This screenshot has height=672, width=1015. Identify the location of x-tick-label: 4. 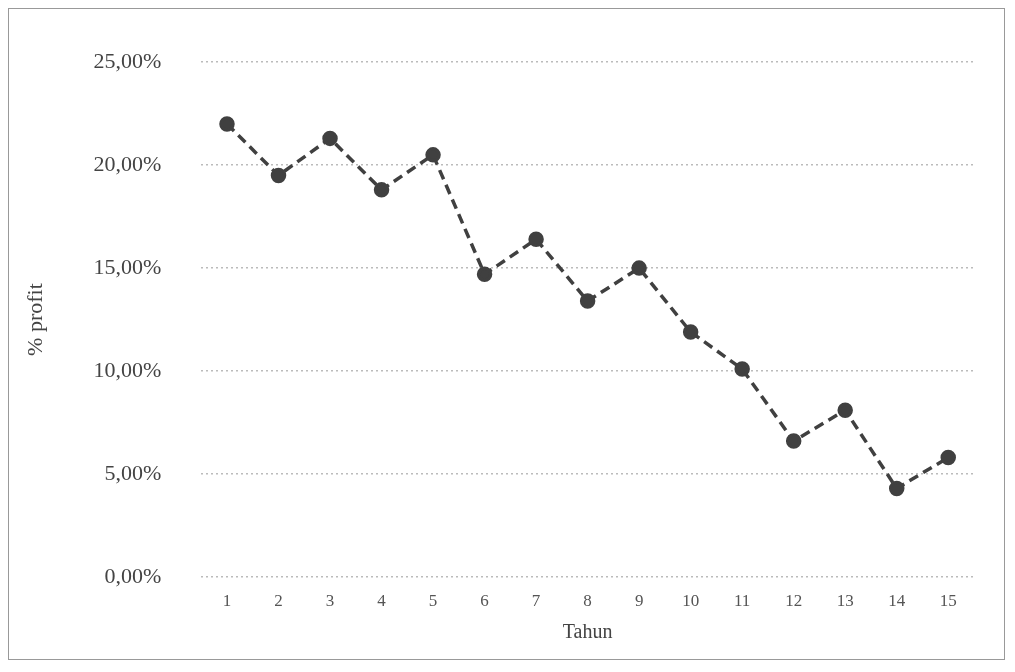
(382, 600).